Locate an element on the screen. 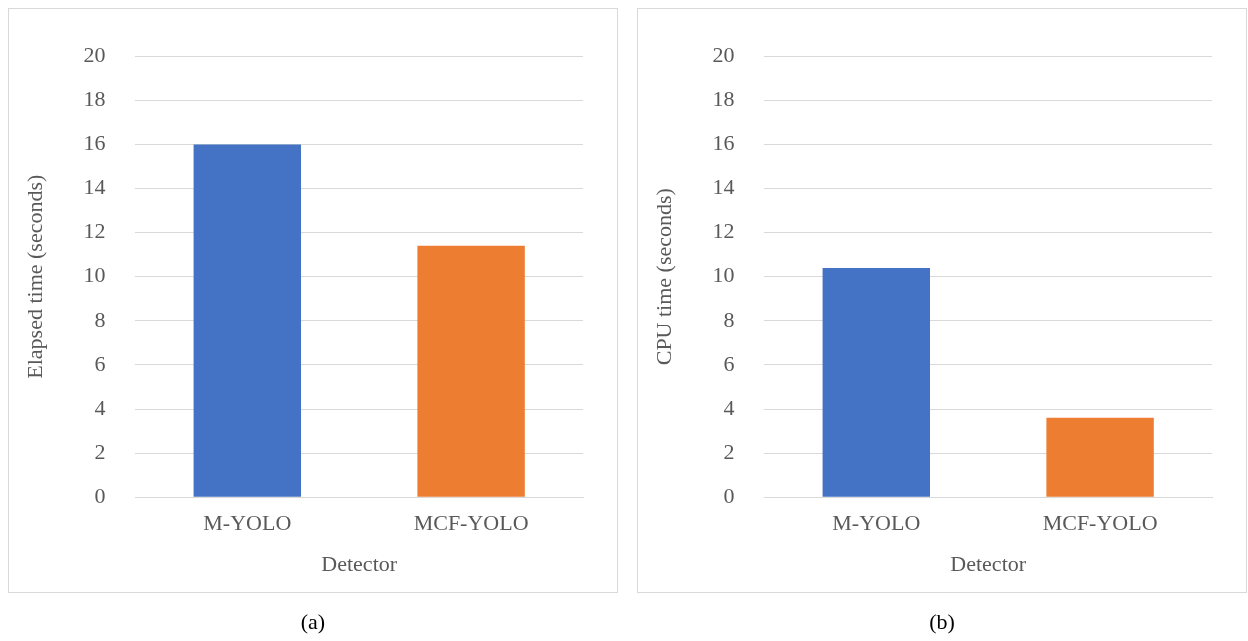  y-axis-title: Elapsed time (seconds) is located at coordinates (34, 276).